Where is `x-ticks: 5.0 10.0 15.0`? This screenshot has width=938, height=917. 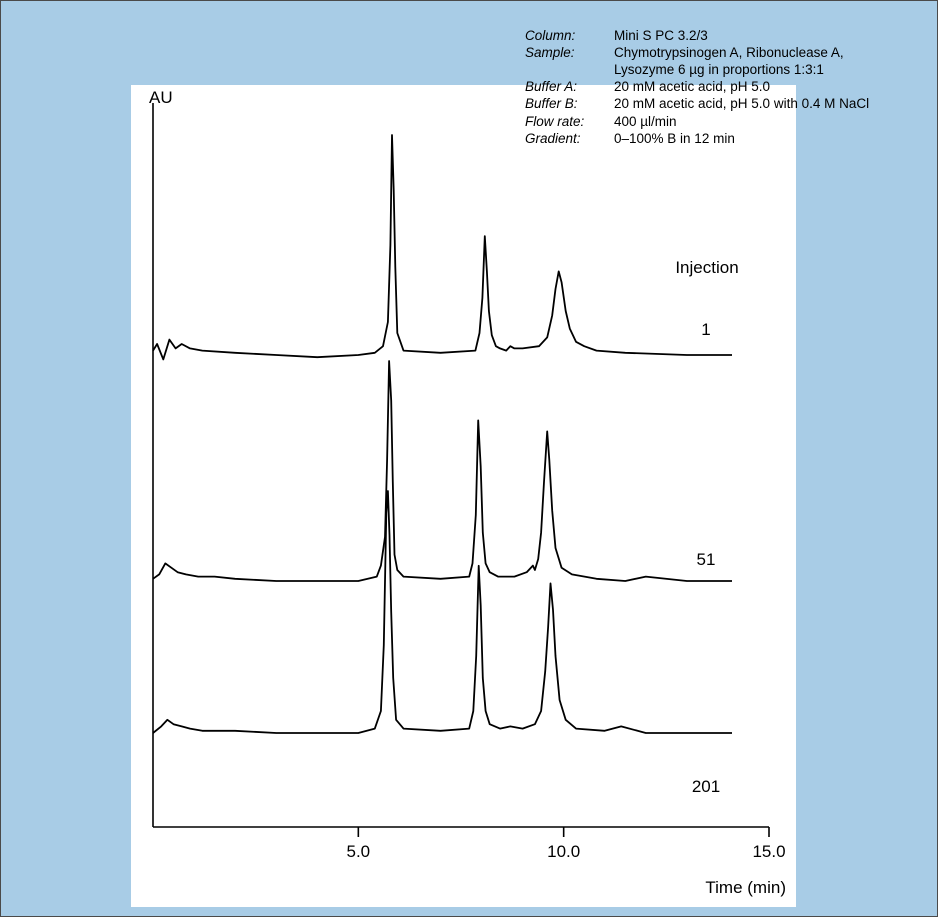
x-ticks: 5.0 10.0 15.0 is located at coordinates (566, 844).